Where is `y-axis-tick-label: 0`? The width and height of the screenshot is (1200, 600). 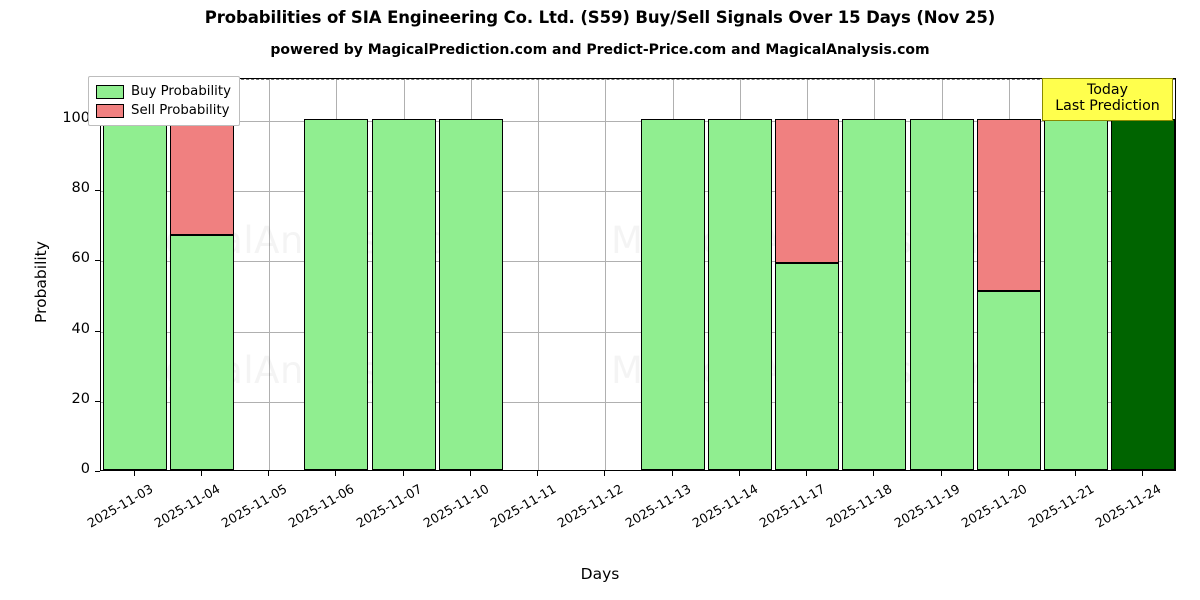 y-axis-tick-label: 0 is located at coordinates (85, 469).